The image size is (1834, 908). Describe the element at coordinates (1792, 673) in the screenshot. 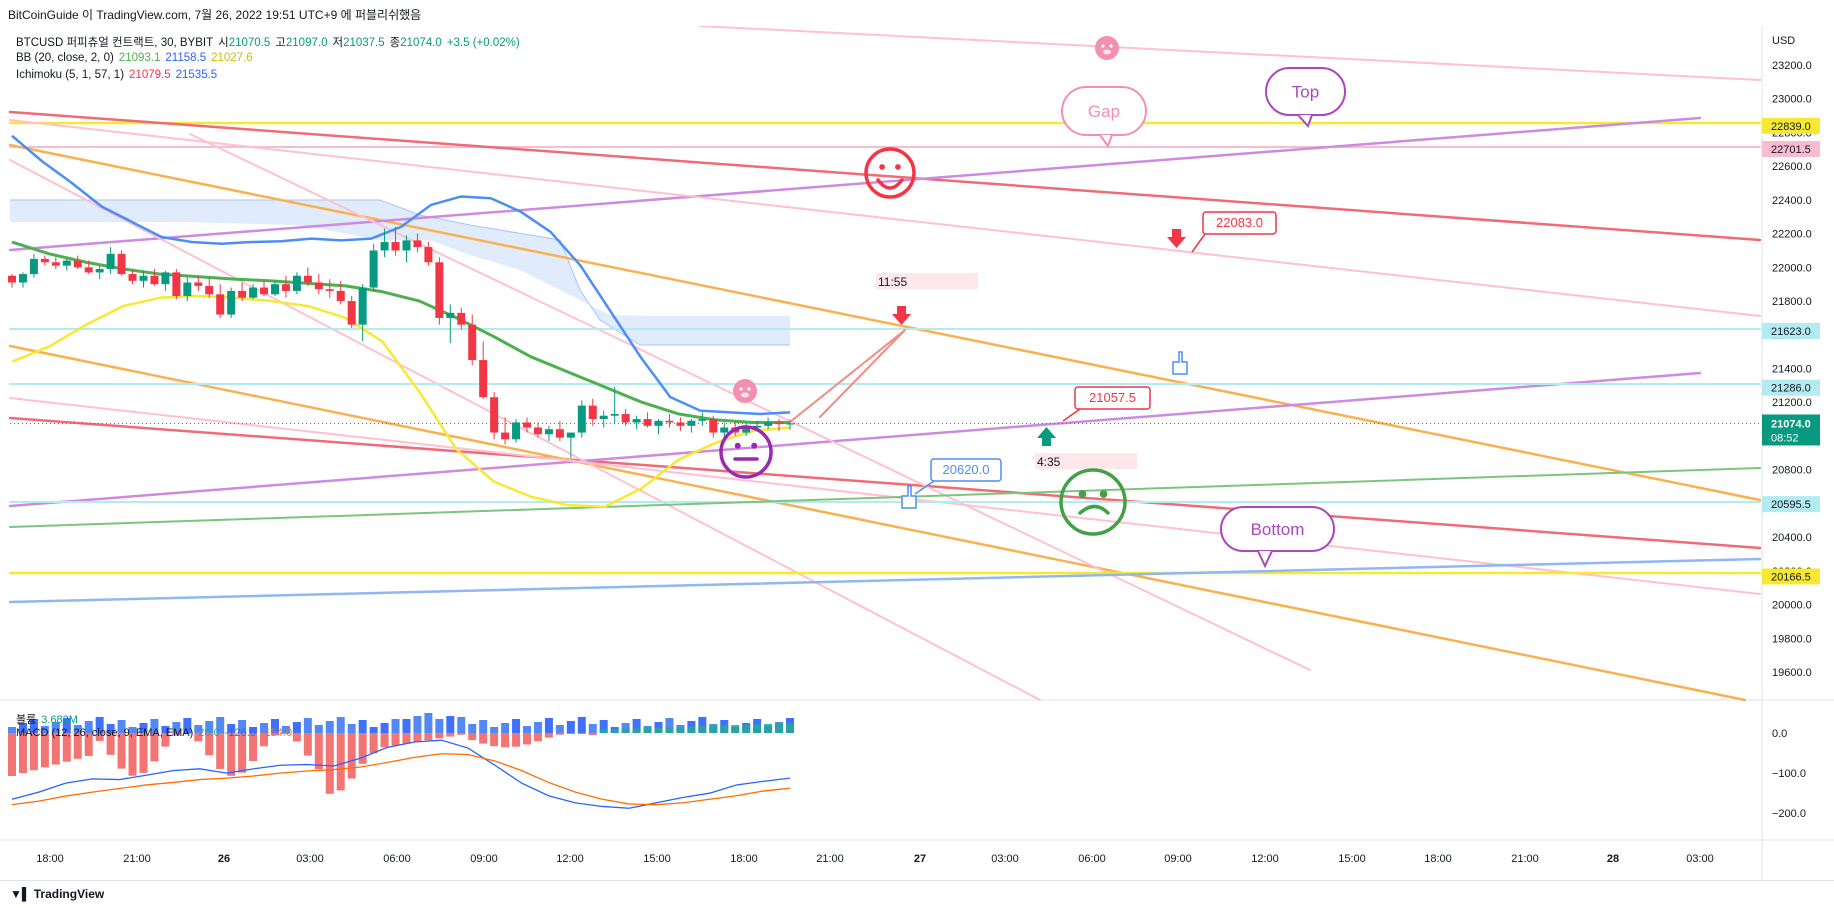

I see `price-tick: 19600.0` at that location.